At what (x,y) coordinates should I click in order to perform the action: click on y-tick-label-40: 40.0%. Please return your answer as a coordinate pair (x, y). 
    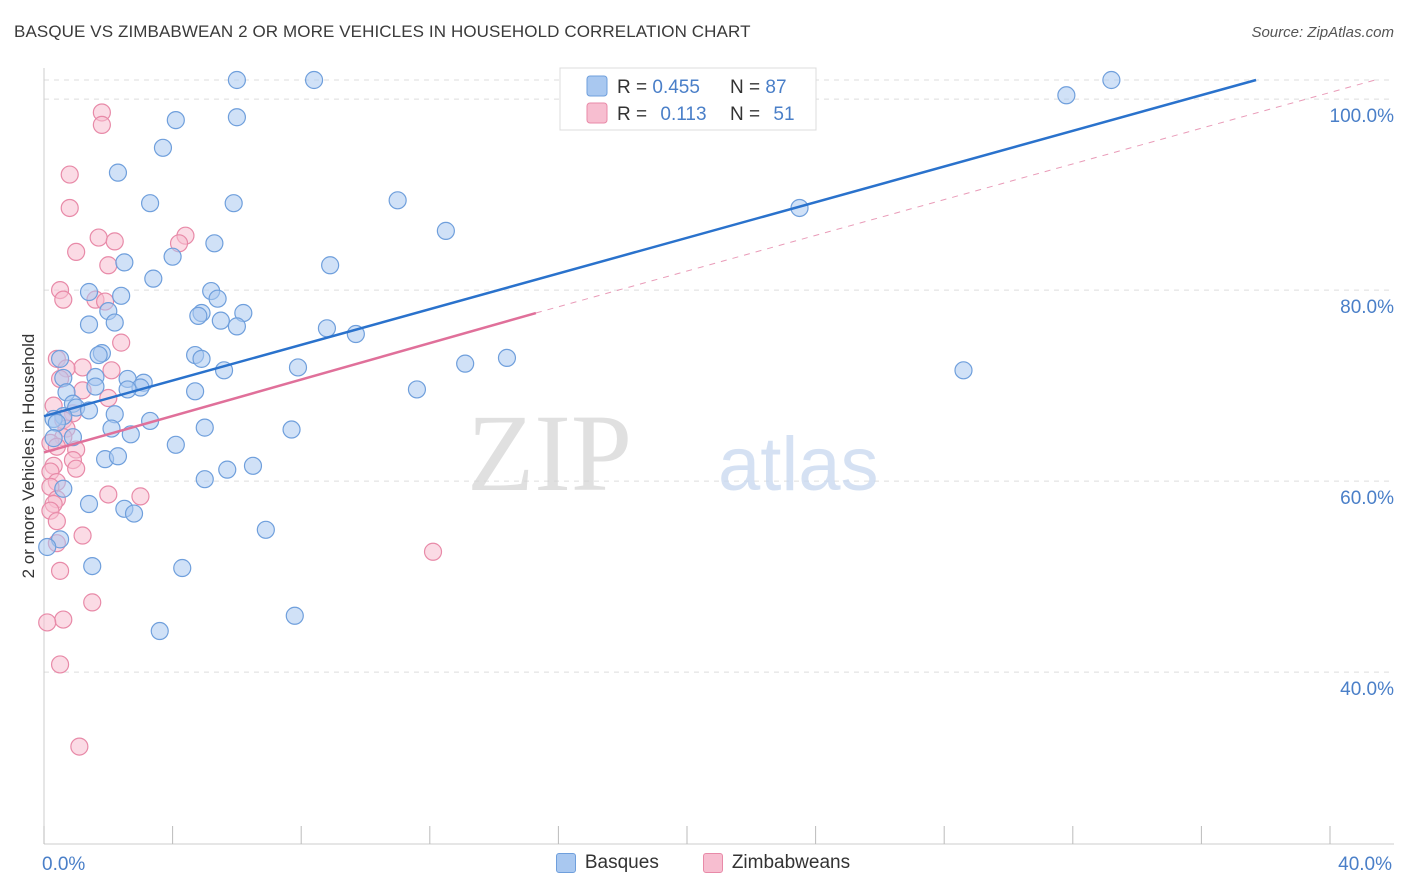
    Looking at the image, I should click on (1367, 689).